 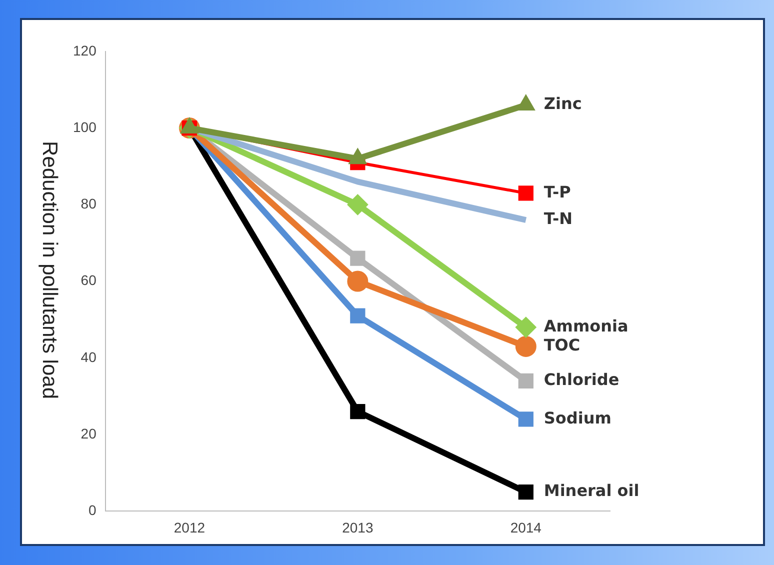 What do you see at coordinates (88, 280) in the screenshot?
I see `y-tick-label: 60` at bounding box center [88, 280].